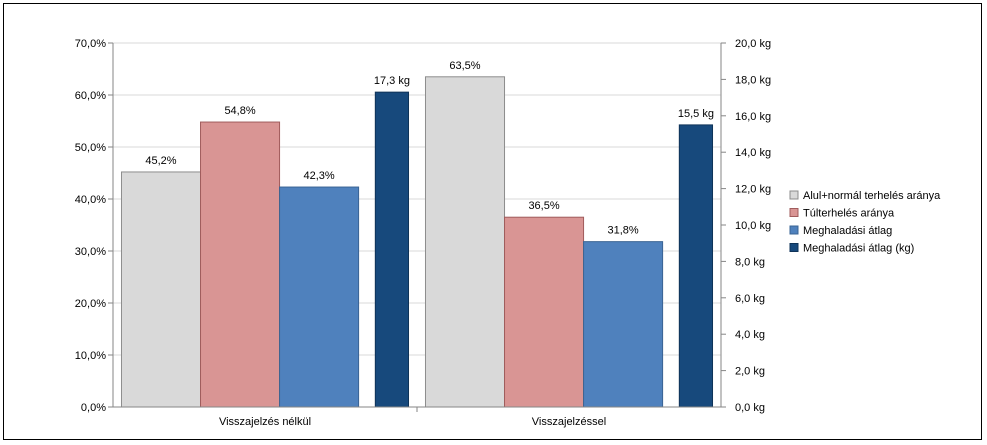 The width and height of the screenshot is (987, 445). What do you see at coordinates (753, 153) in the screenshot?
I see `y-right-tick-label: 14,0 kg` at bounding box center [753, 153].